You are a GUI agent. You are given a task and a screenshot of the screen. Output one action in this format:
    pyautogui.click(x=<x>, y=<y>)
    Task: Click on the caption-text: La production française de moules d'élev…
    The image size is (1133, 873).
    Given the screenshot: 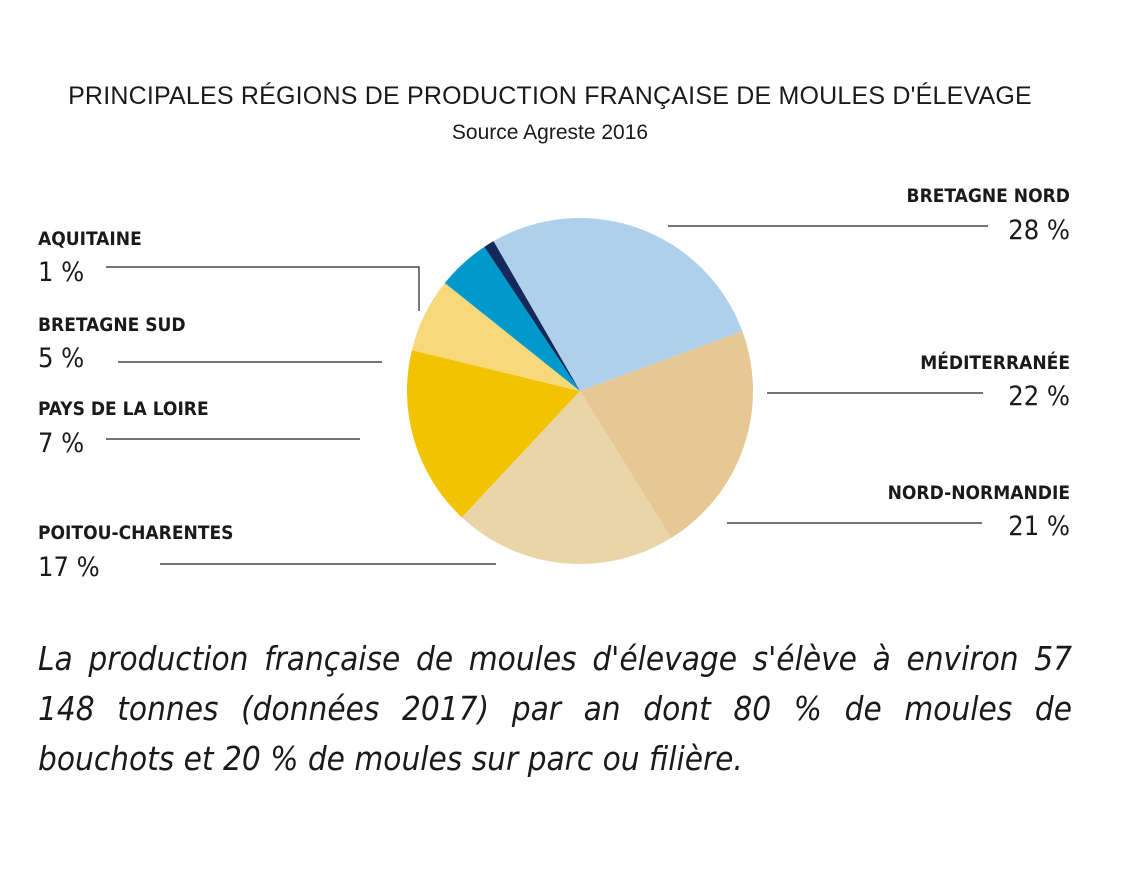 What is the action you would take?
    pyautogui.click(x=555, y=708)
    